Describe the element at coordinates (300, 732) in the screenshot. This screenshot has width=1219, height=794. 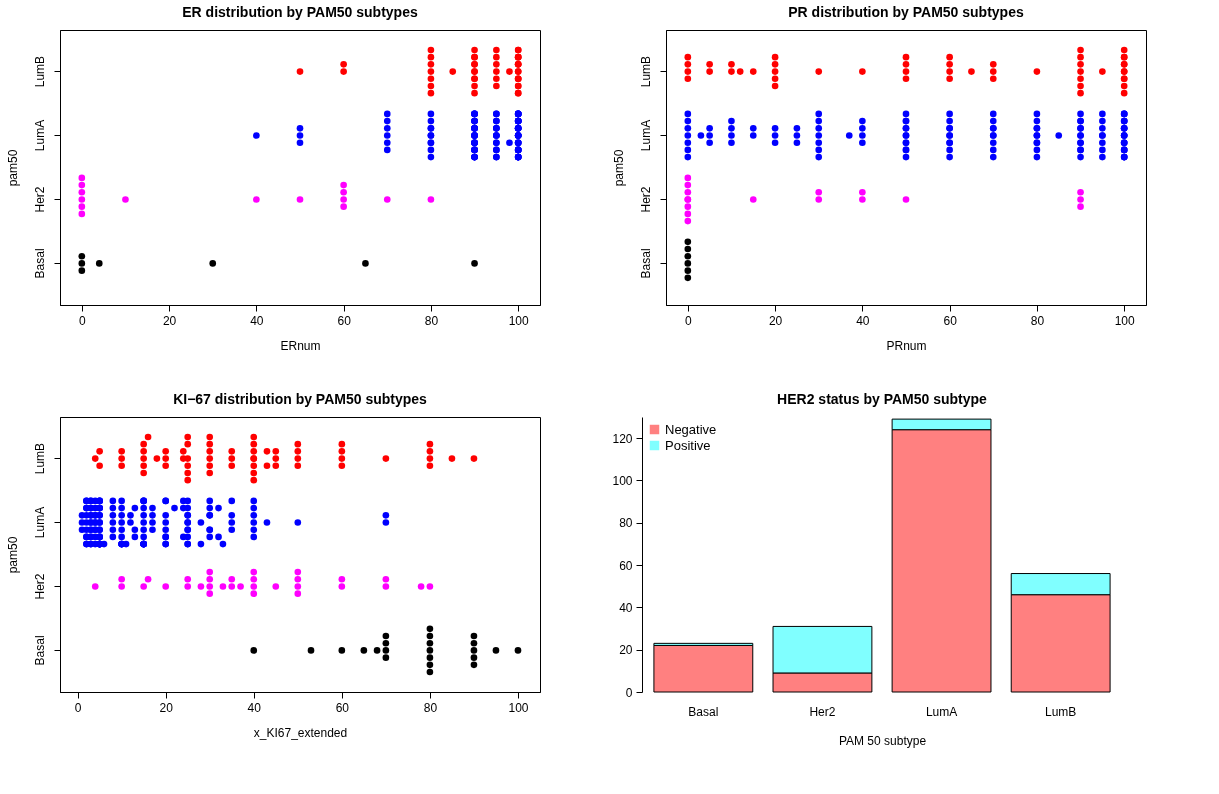
I see `x-axis-title: x_KI67_extended` at that location.